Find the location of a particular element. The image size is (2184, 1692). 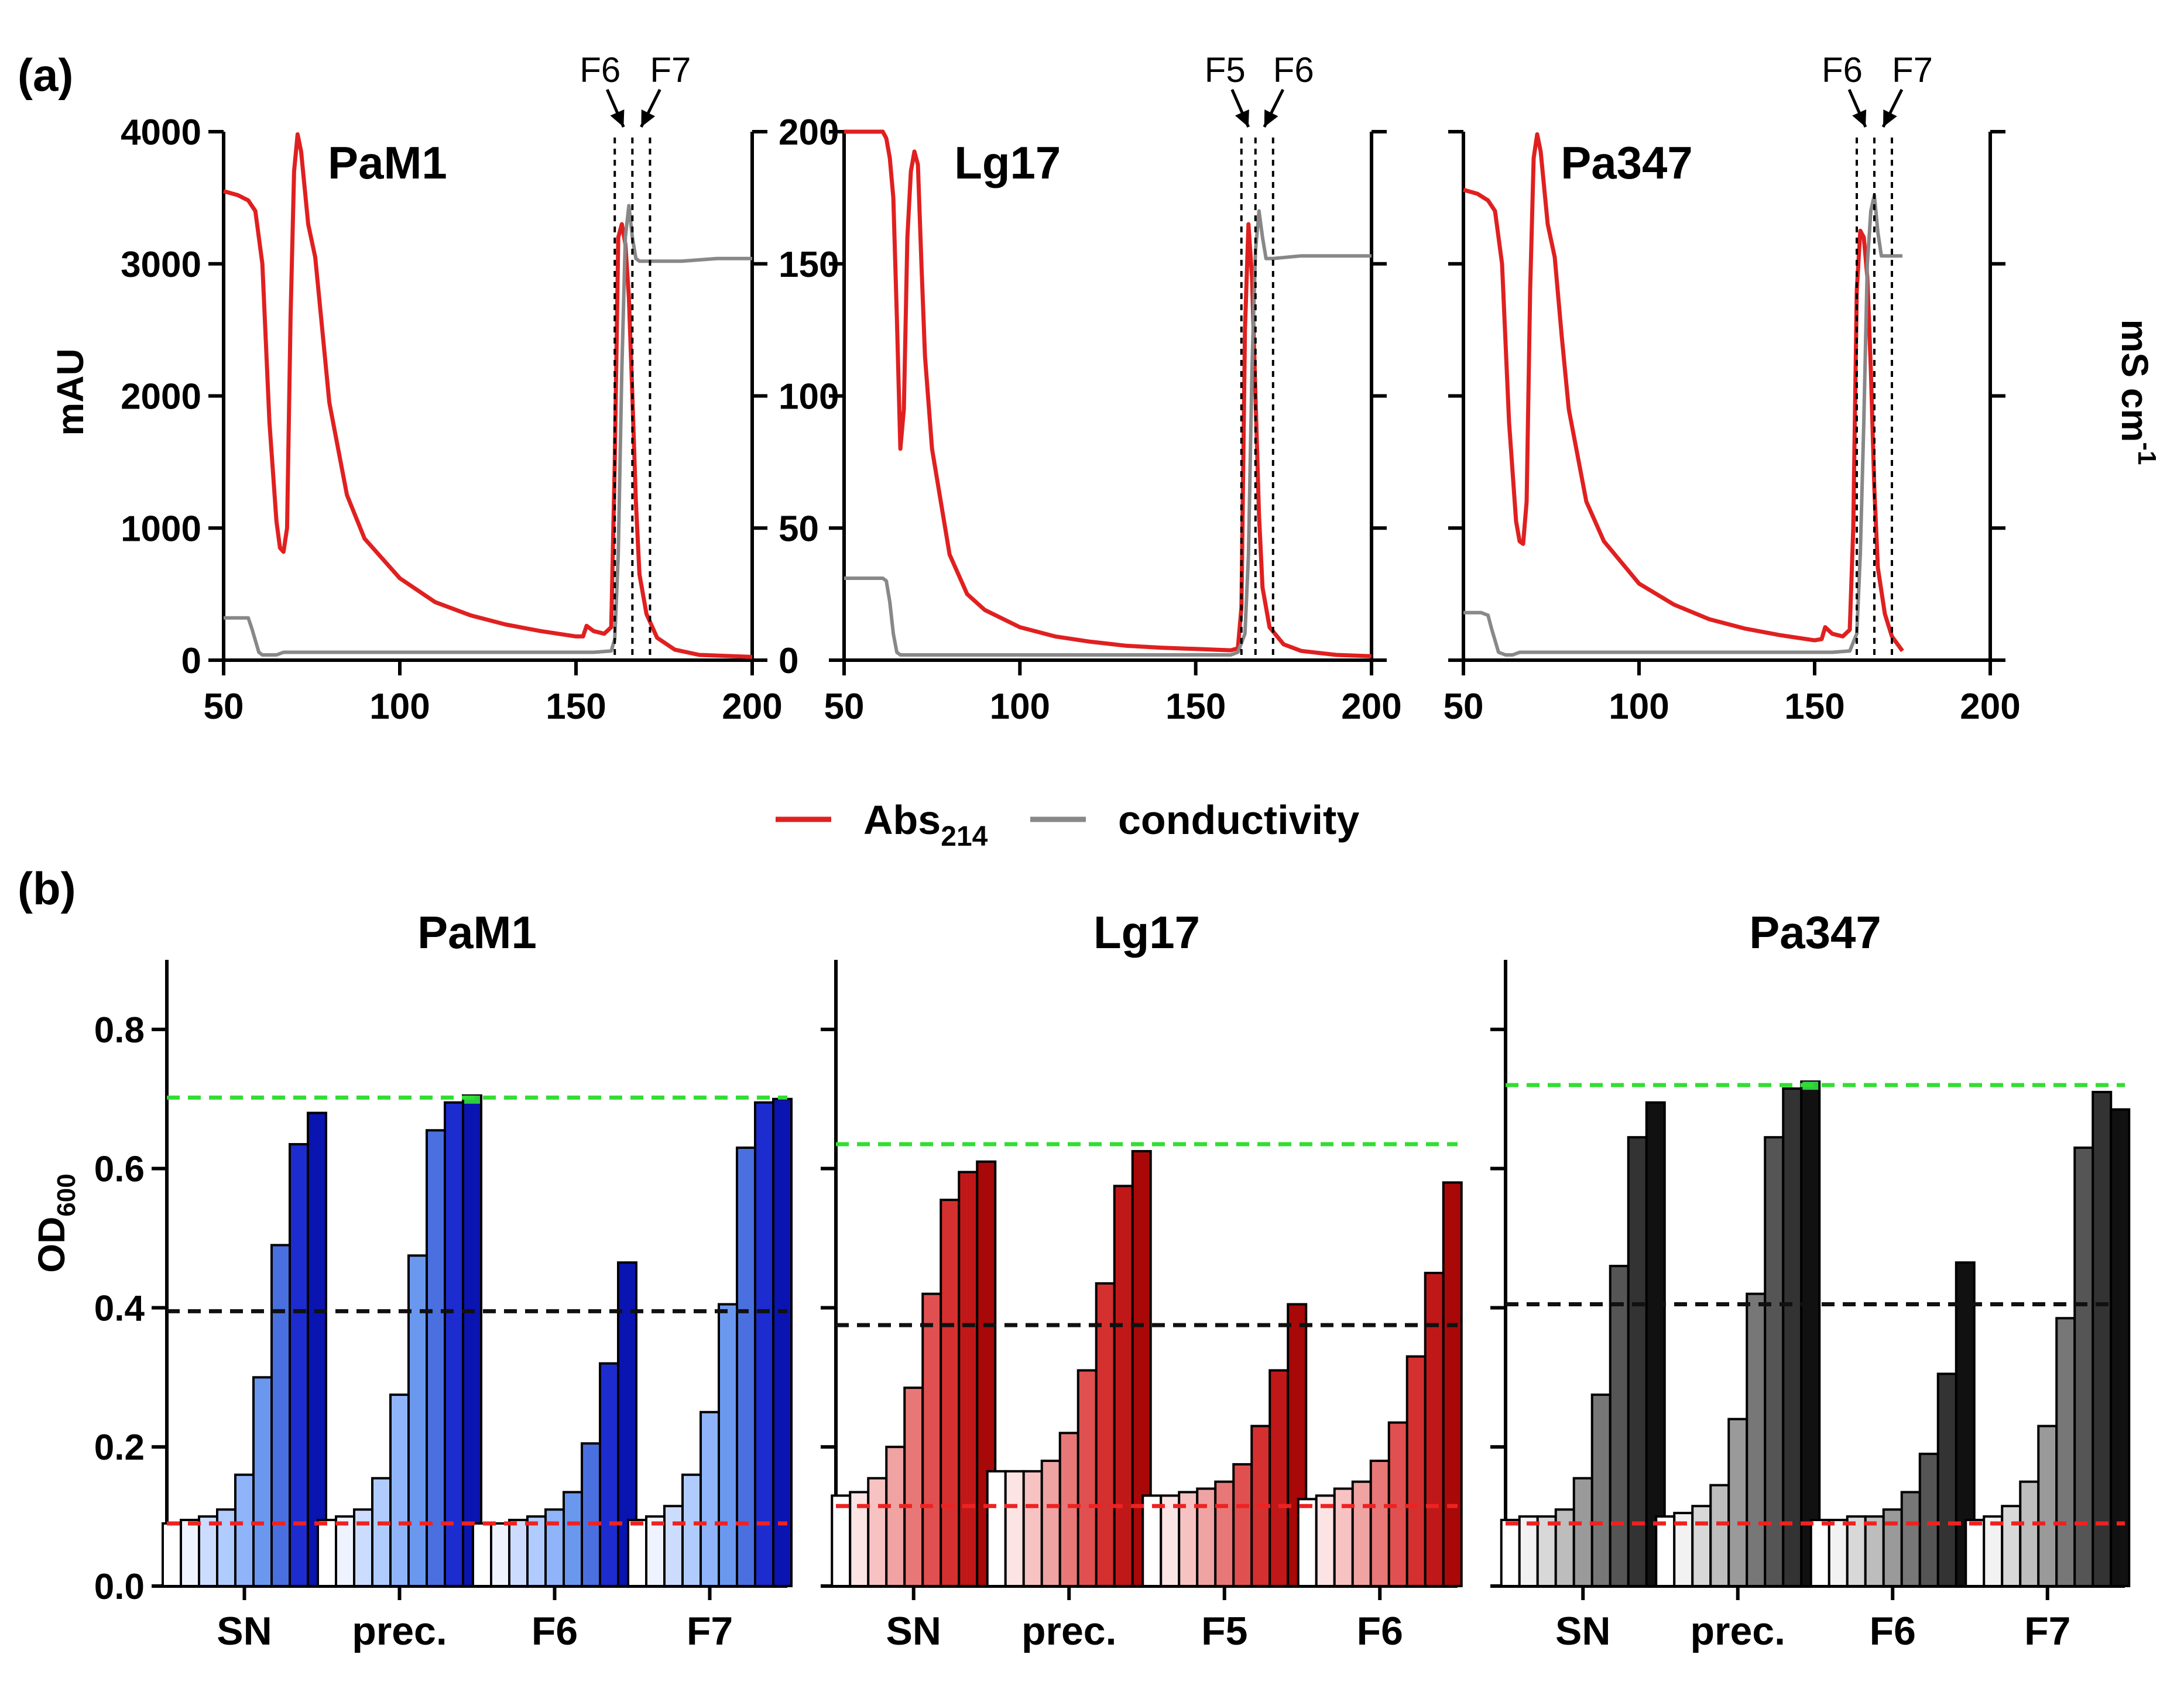

chart-title: Lg17 is located at coordinates (1146, 932).